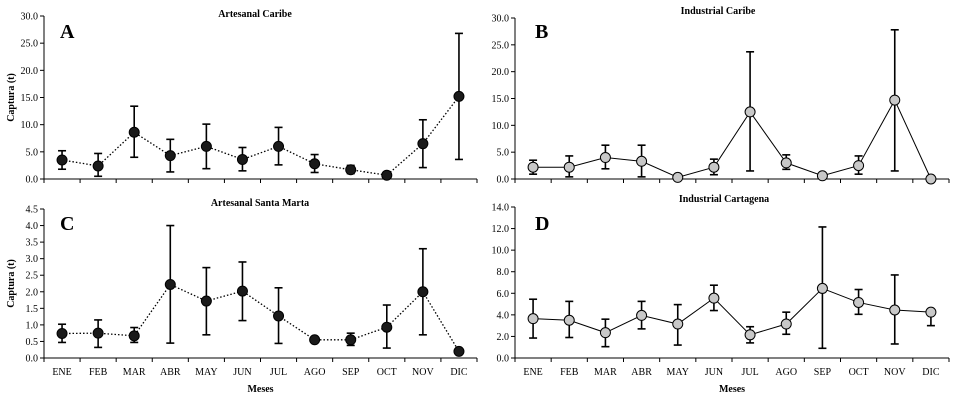 This screenshot has height=403, width=959. What do you see at coordinates (459, 372) in the screenshot?
I see `x-tick-label: DIC` at bounding box center [459, 372].